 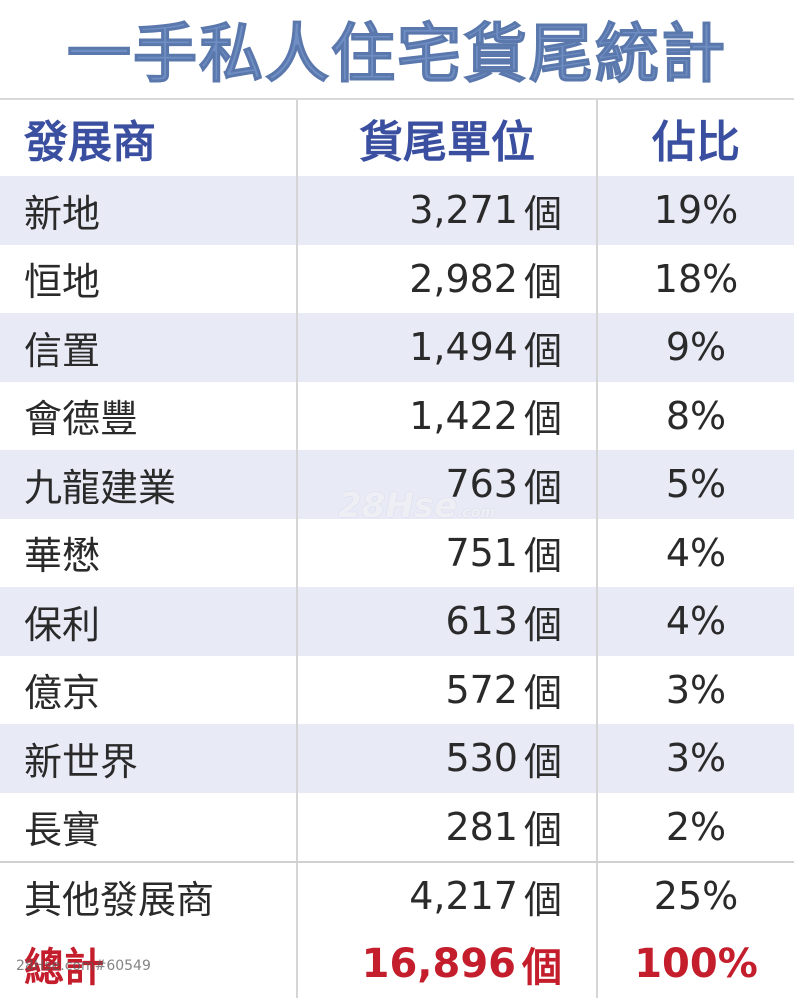 I want to click on unit-count: 530 個, so click(x=446, y=758).